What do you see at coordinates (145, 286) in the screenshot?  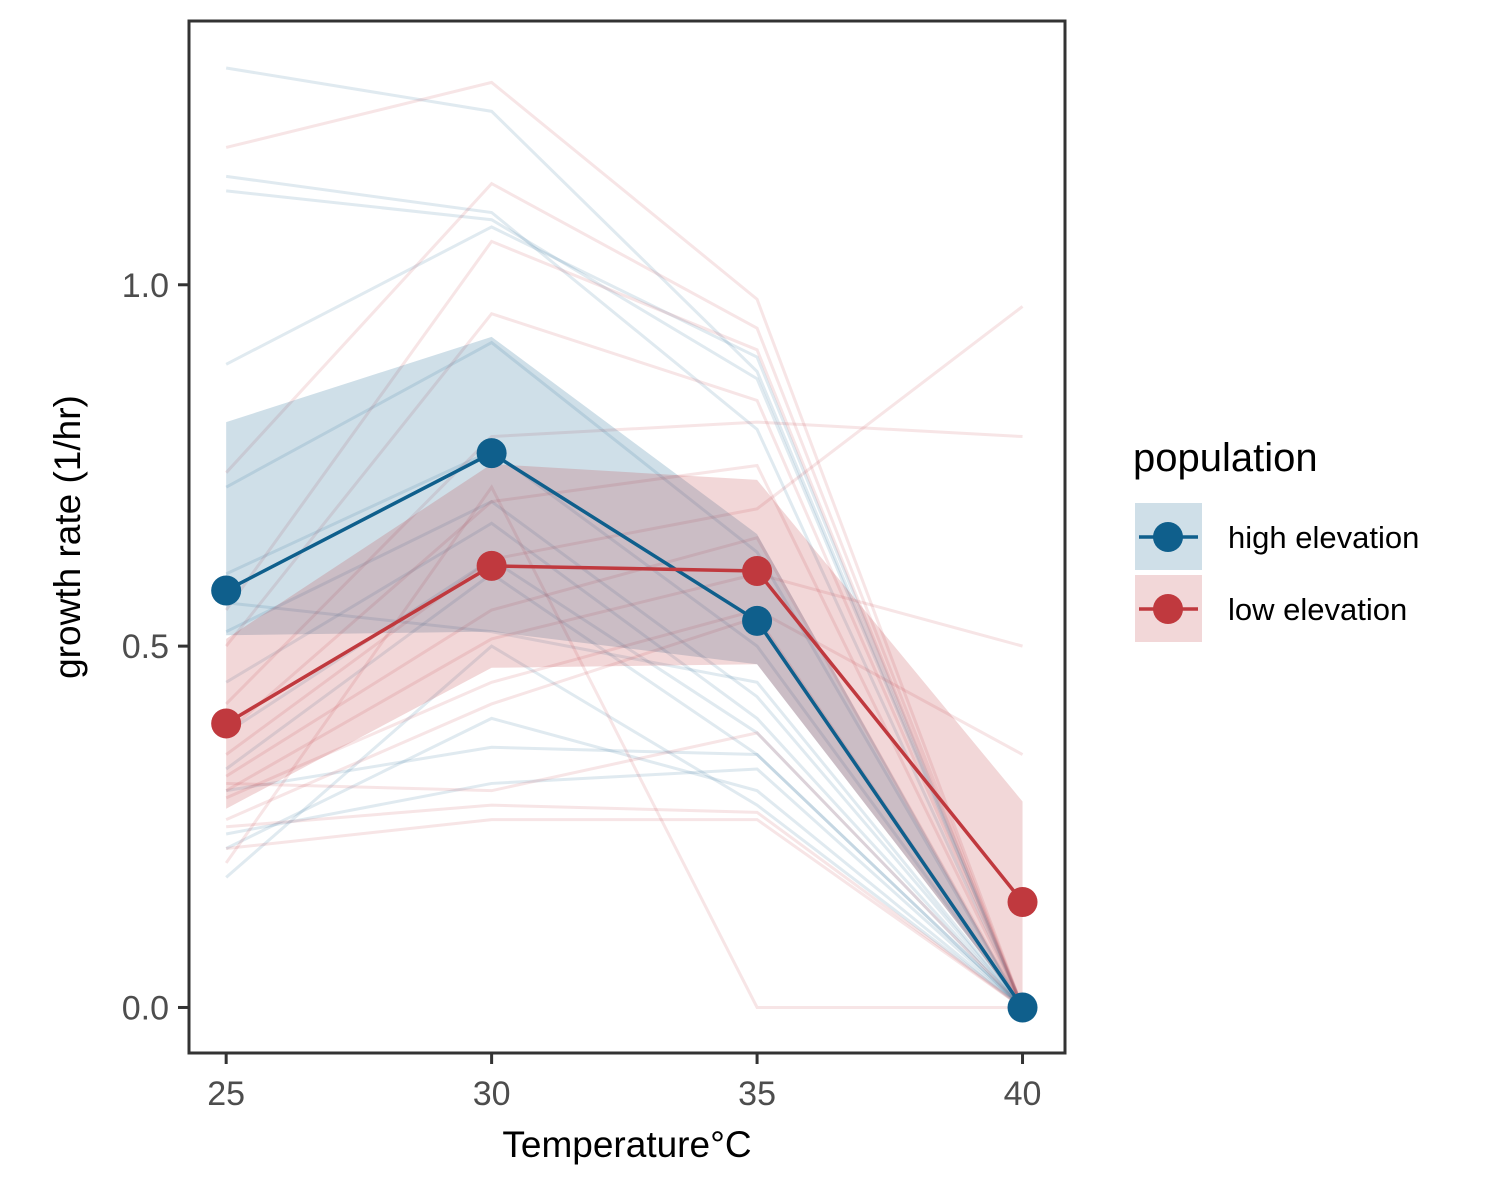 I see `y-tick-label: 1.0` at bounding box center [145, 286].